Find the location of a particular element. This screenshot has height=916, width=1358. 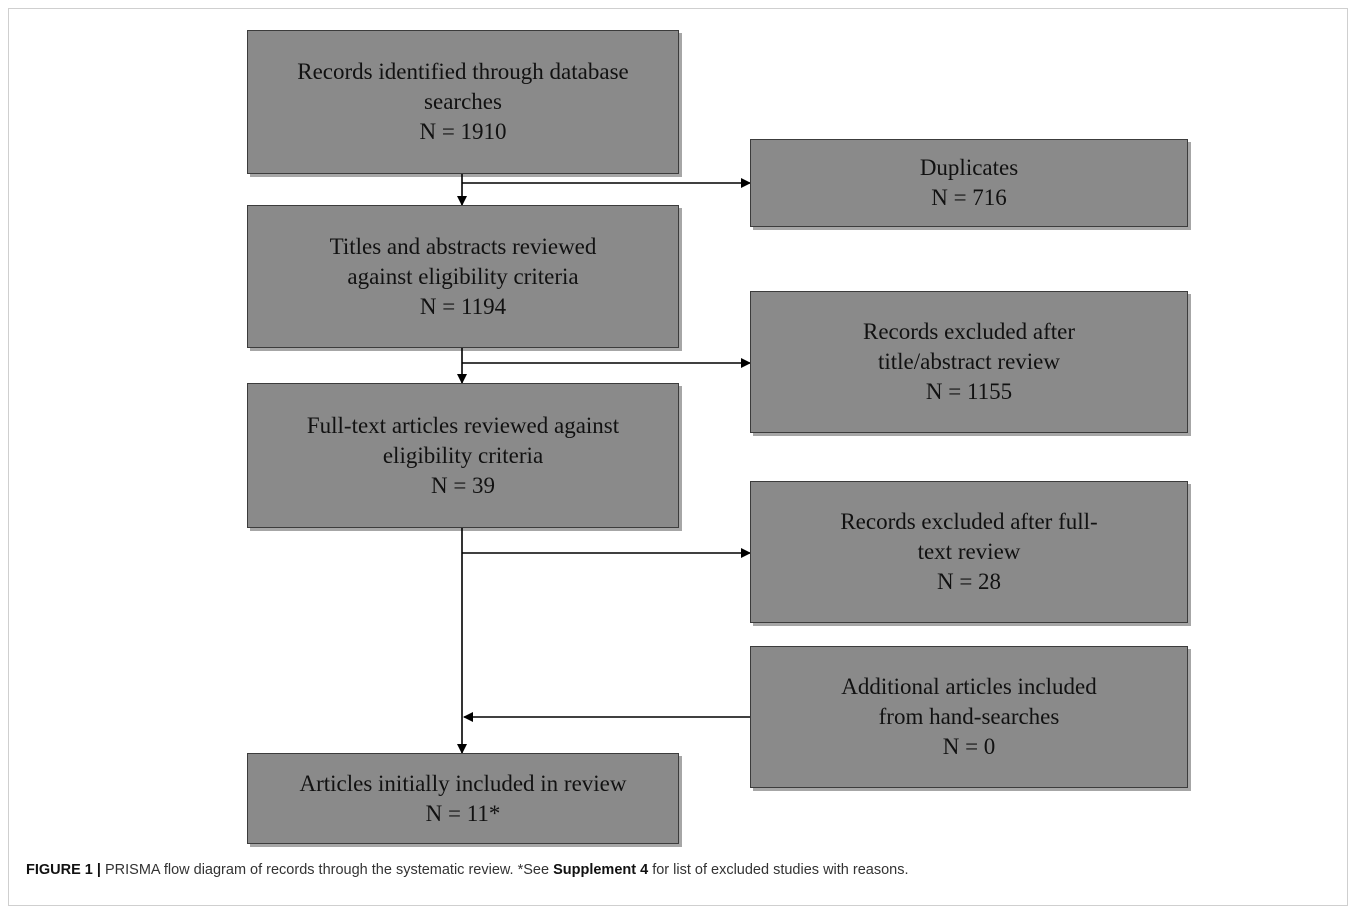

box-line: Duplicates is located at coordinates (969, 167).